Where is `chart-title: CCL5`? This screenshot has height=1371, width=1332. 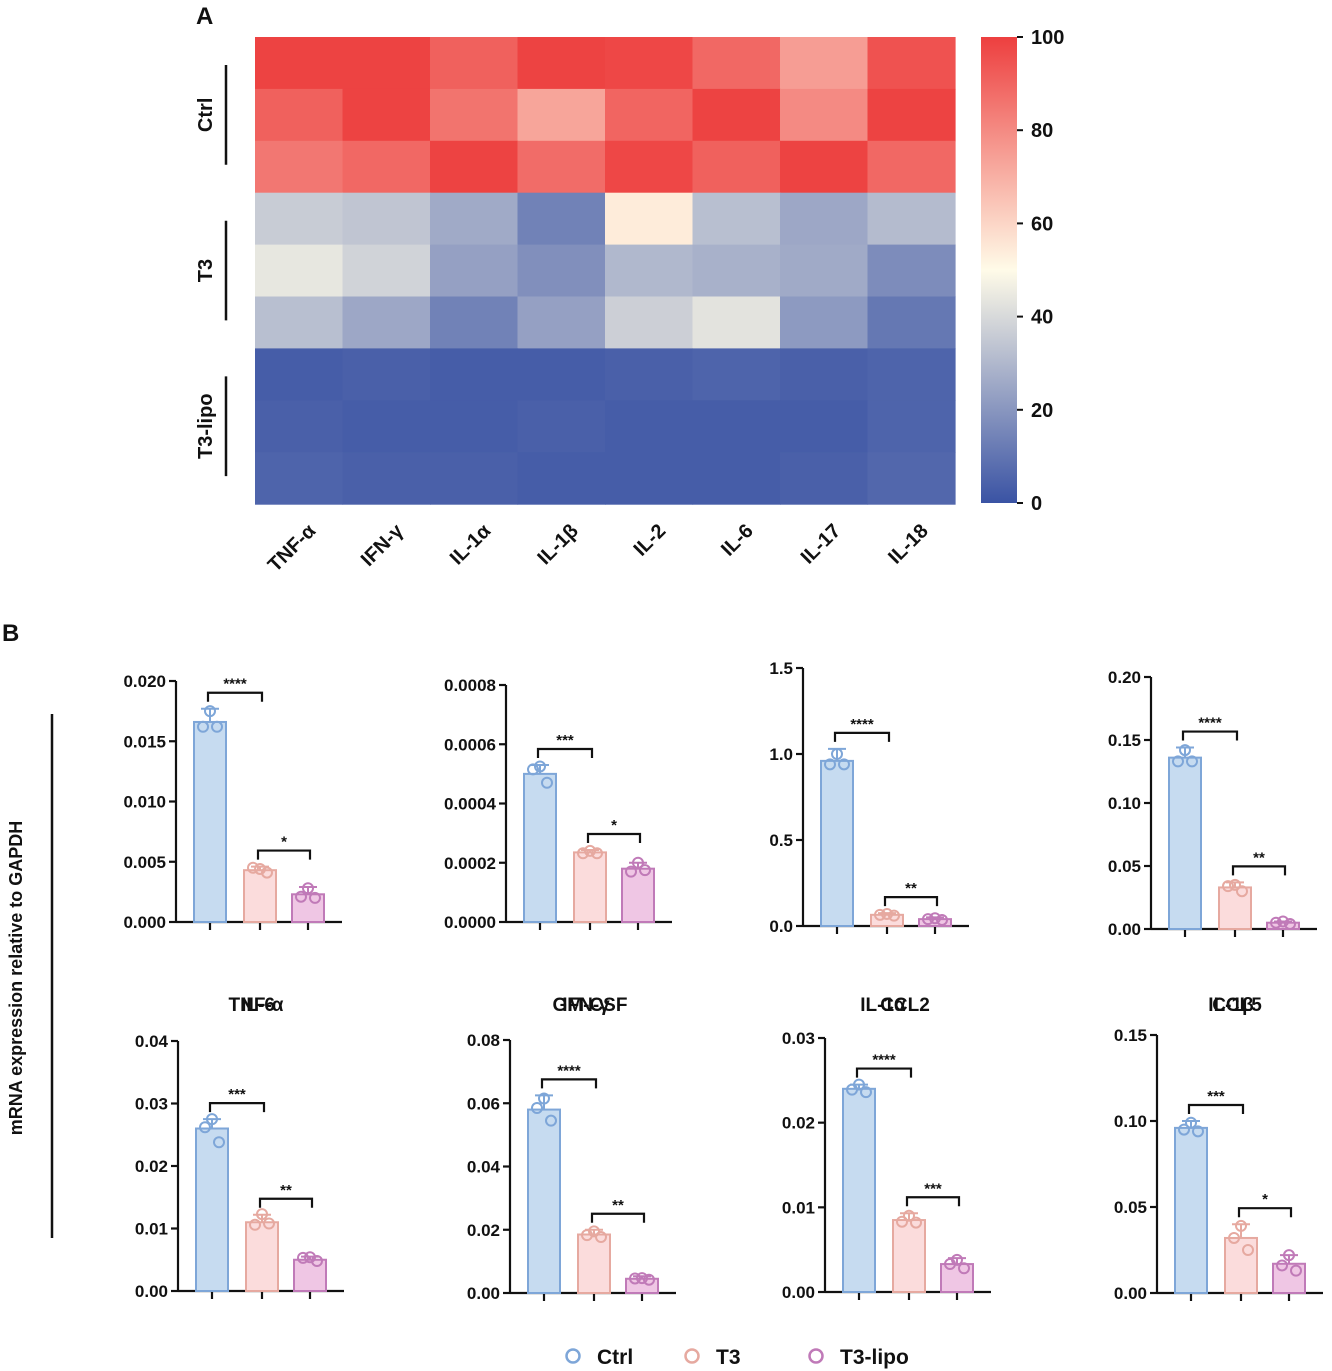
chart-title: CCL5 is located at coordinates (1237, 1005).